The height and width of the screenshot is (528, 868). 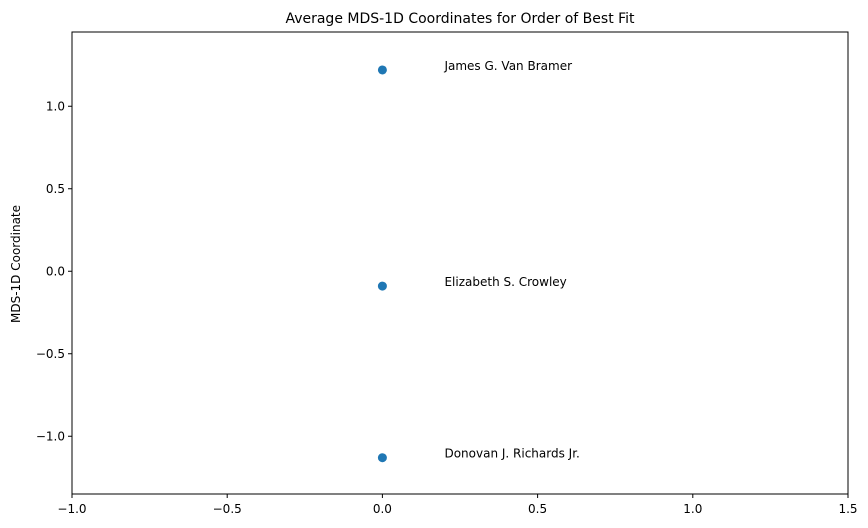 I want to click on point-label: Donovan J. Richards Jr., so click(x=511, y=454).